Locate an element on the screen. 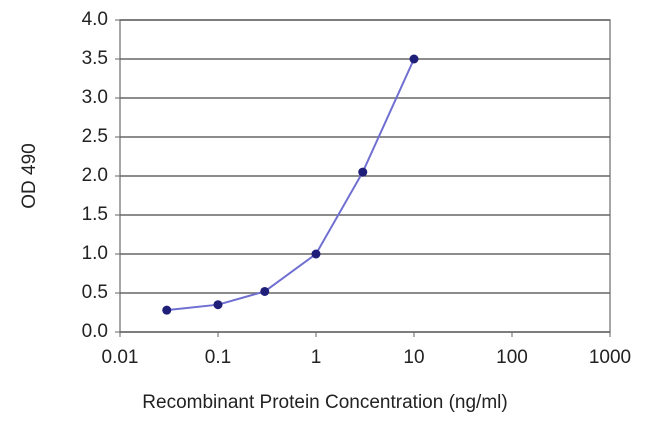  y-tick-label: 1.0 is located at coordinates (95, 253).